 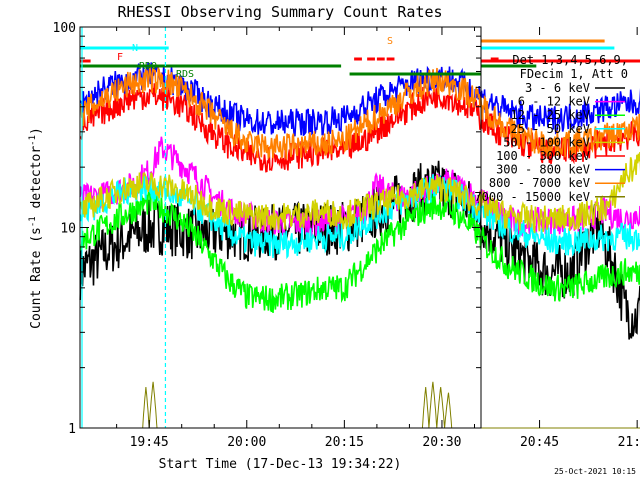 What do you see at coordinates (279, 12) in the screenshot?
I see `chart-title: RHESSI Observing Summary Count Rates` at bounding box center [279, 12].